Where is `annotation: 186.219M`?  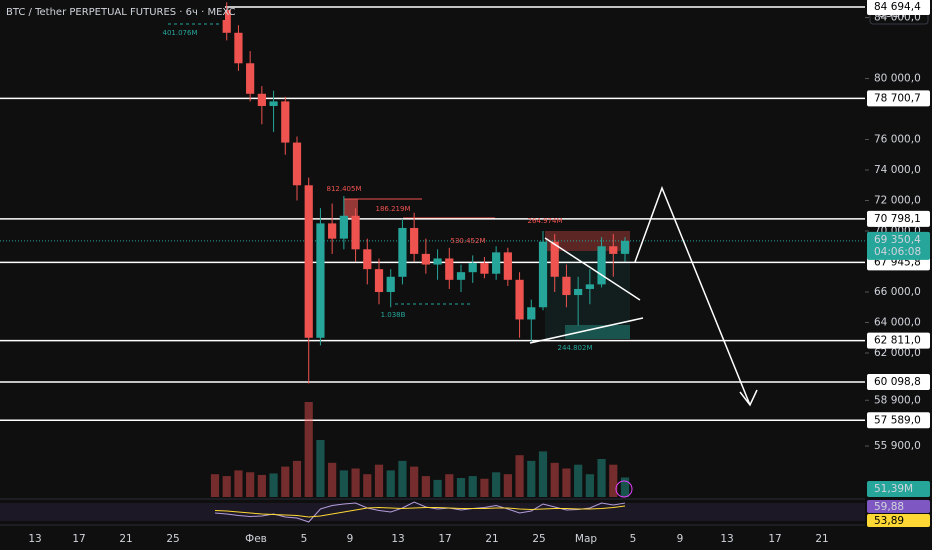
annotation: 186.219M is located at coordinates (393, 209).